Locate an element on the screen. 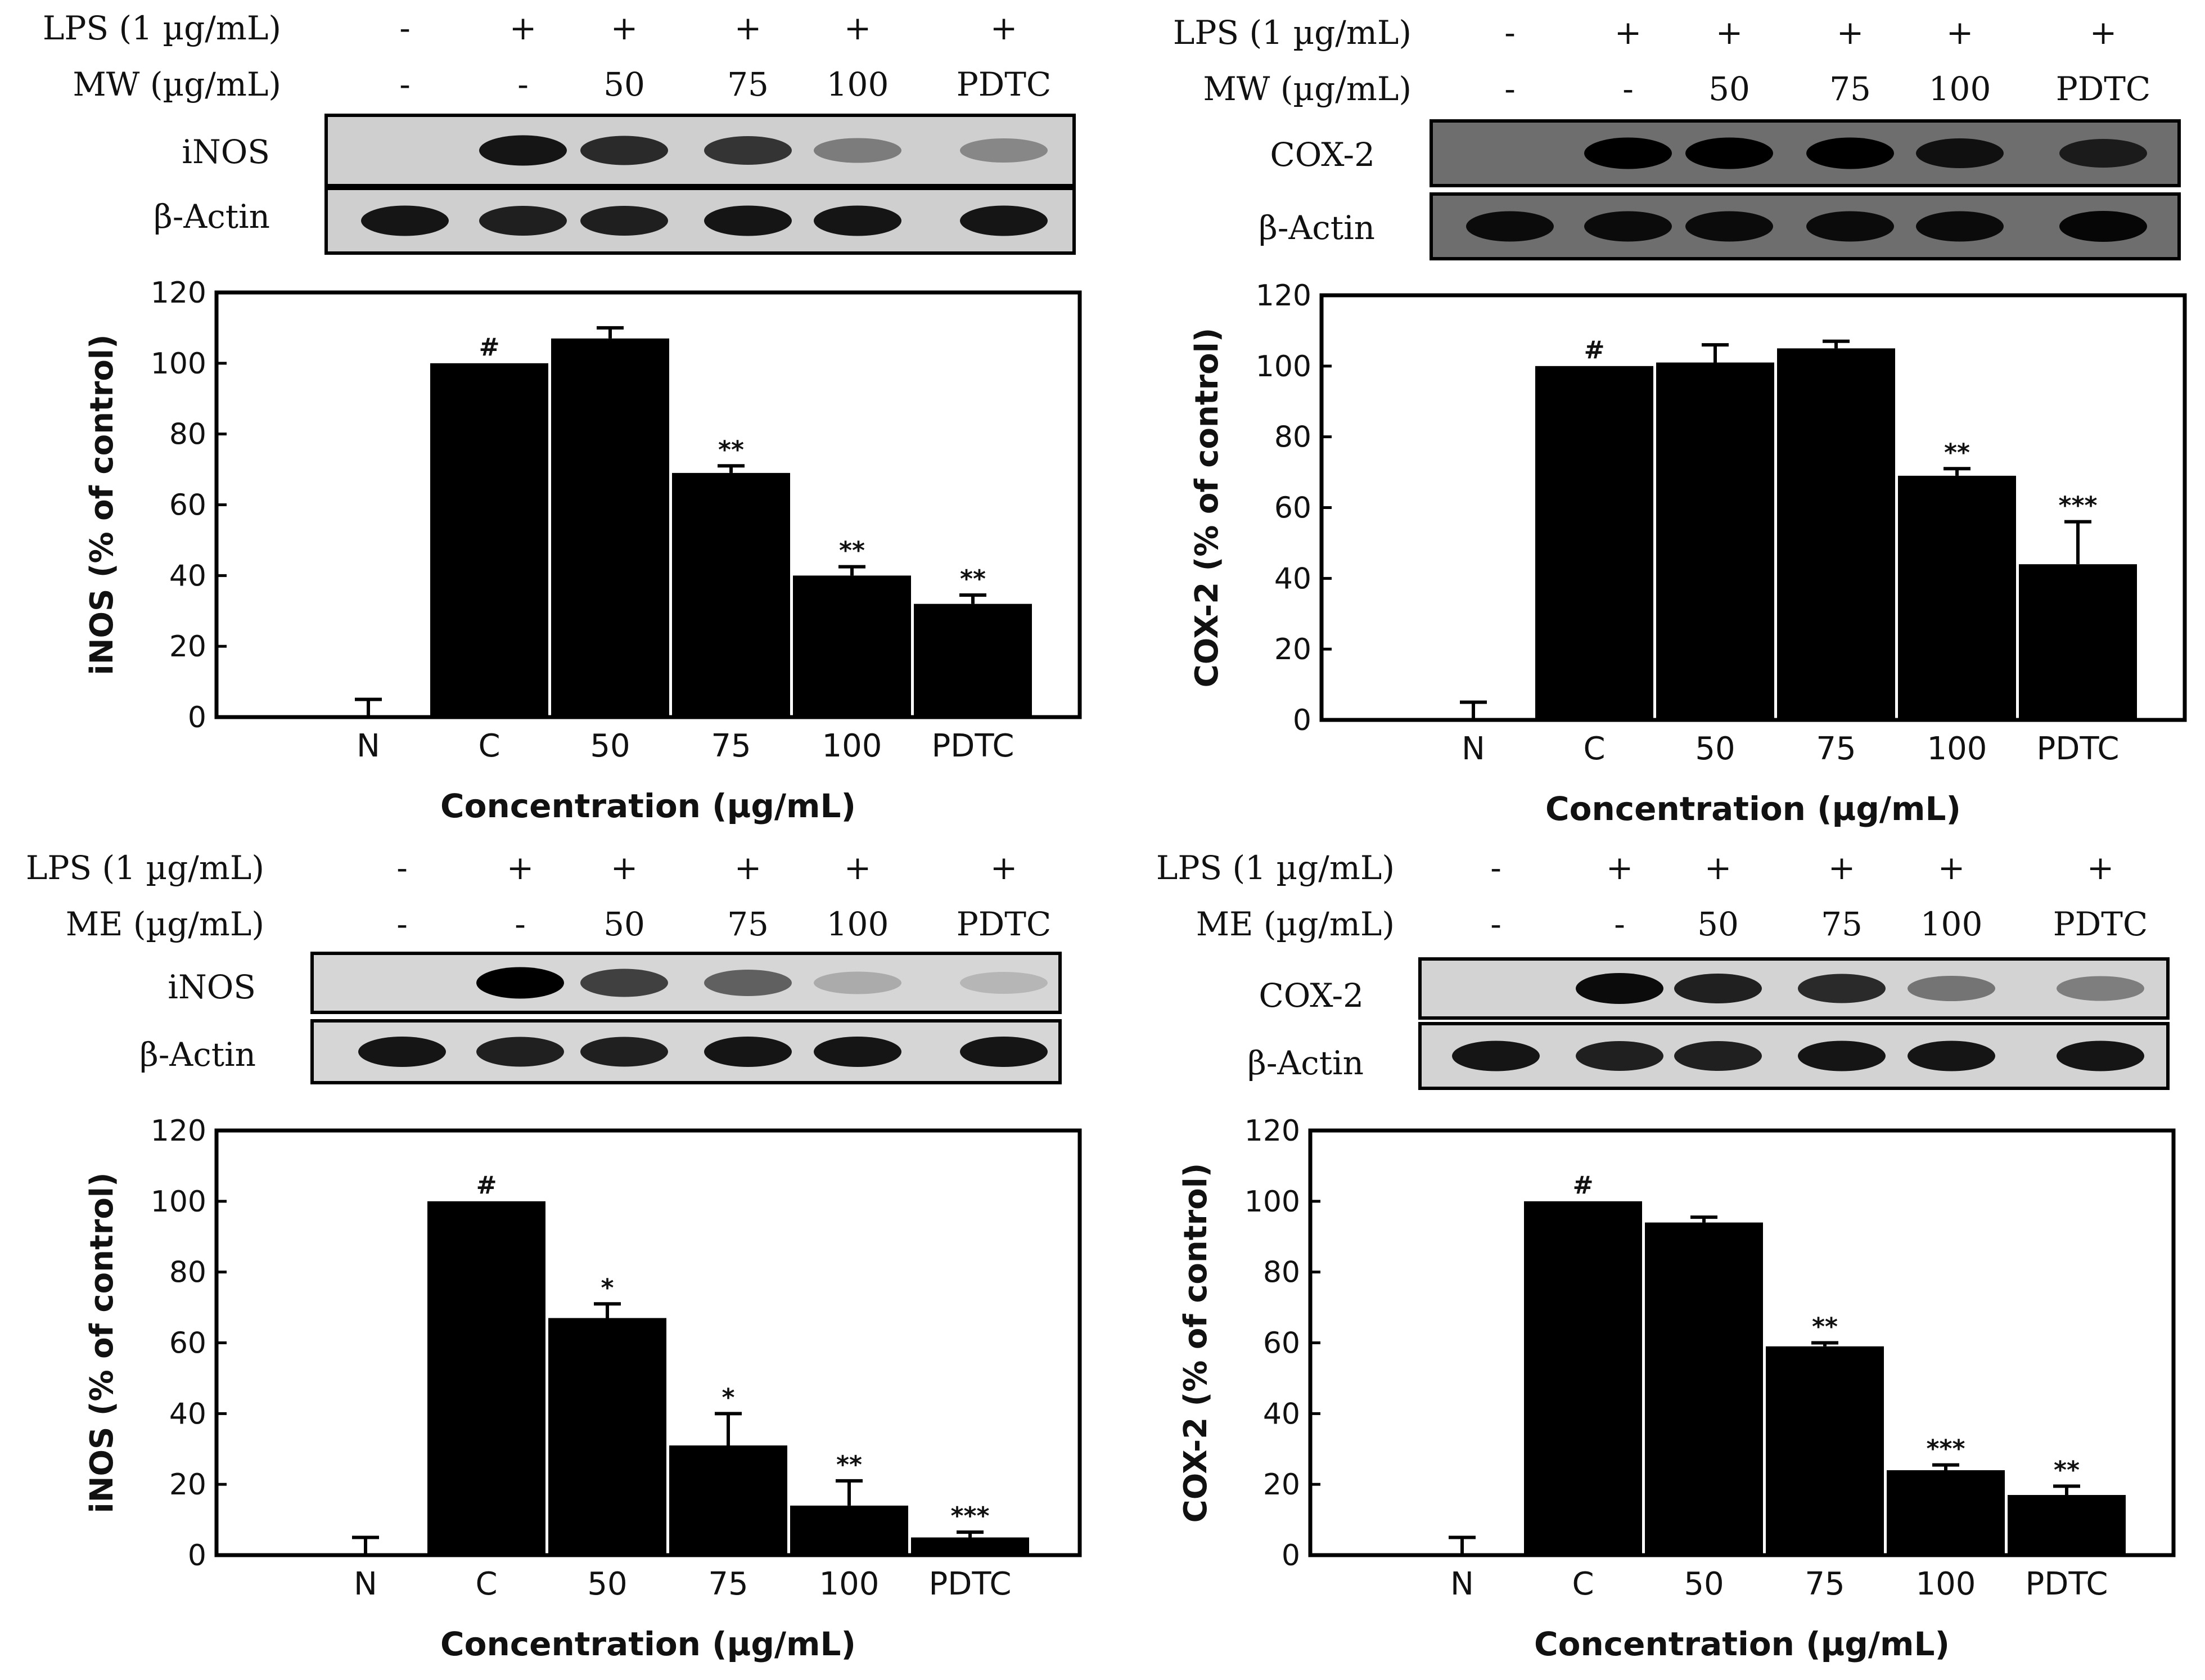 This screenshot has width=2205, height=1680. significance-mark: *** is located at coordinates (2077, 506).